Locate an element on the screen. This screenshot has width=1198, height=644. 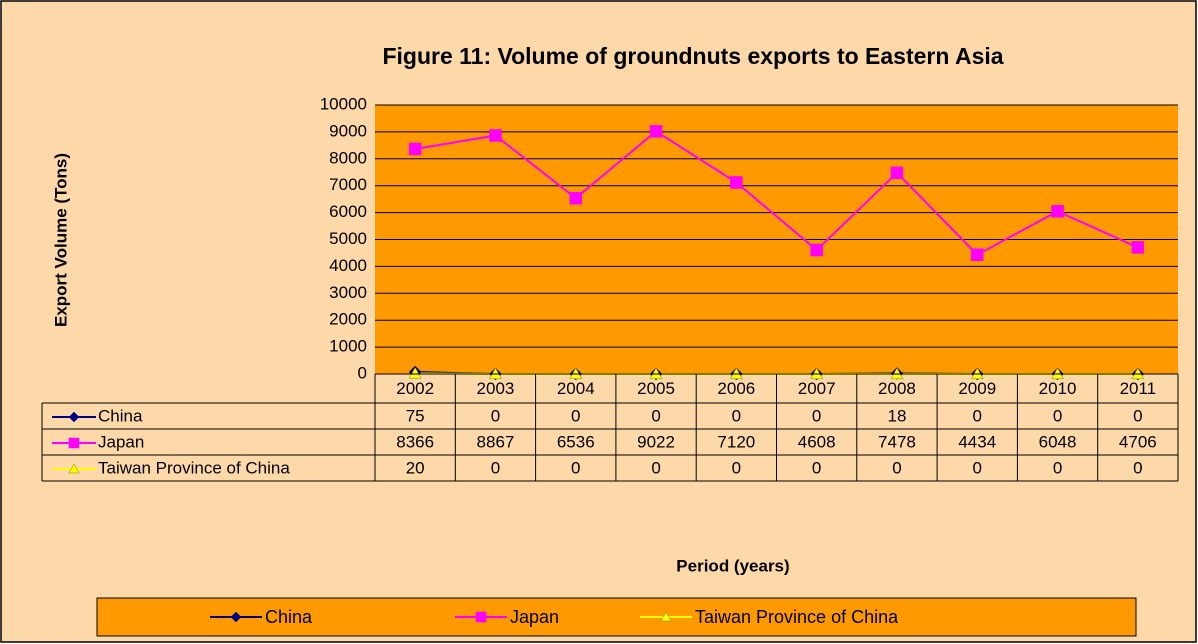
y-tick-label: 7000 is located at coordinates (348, 184).